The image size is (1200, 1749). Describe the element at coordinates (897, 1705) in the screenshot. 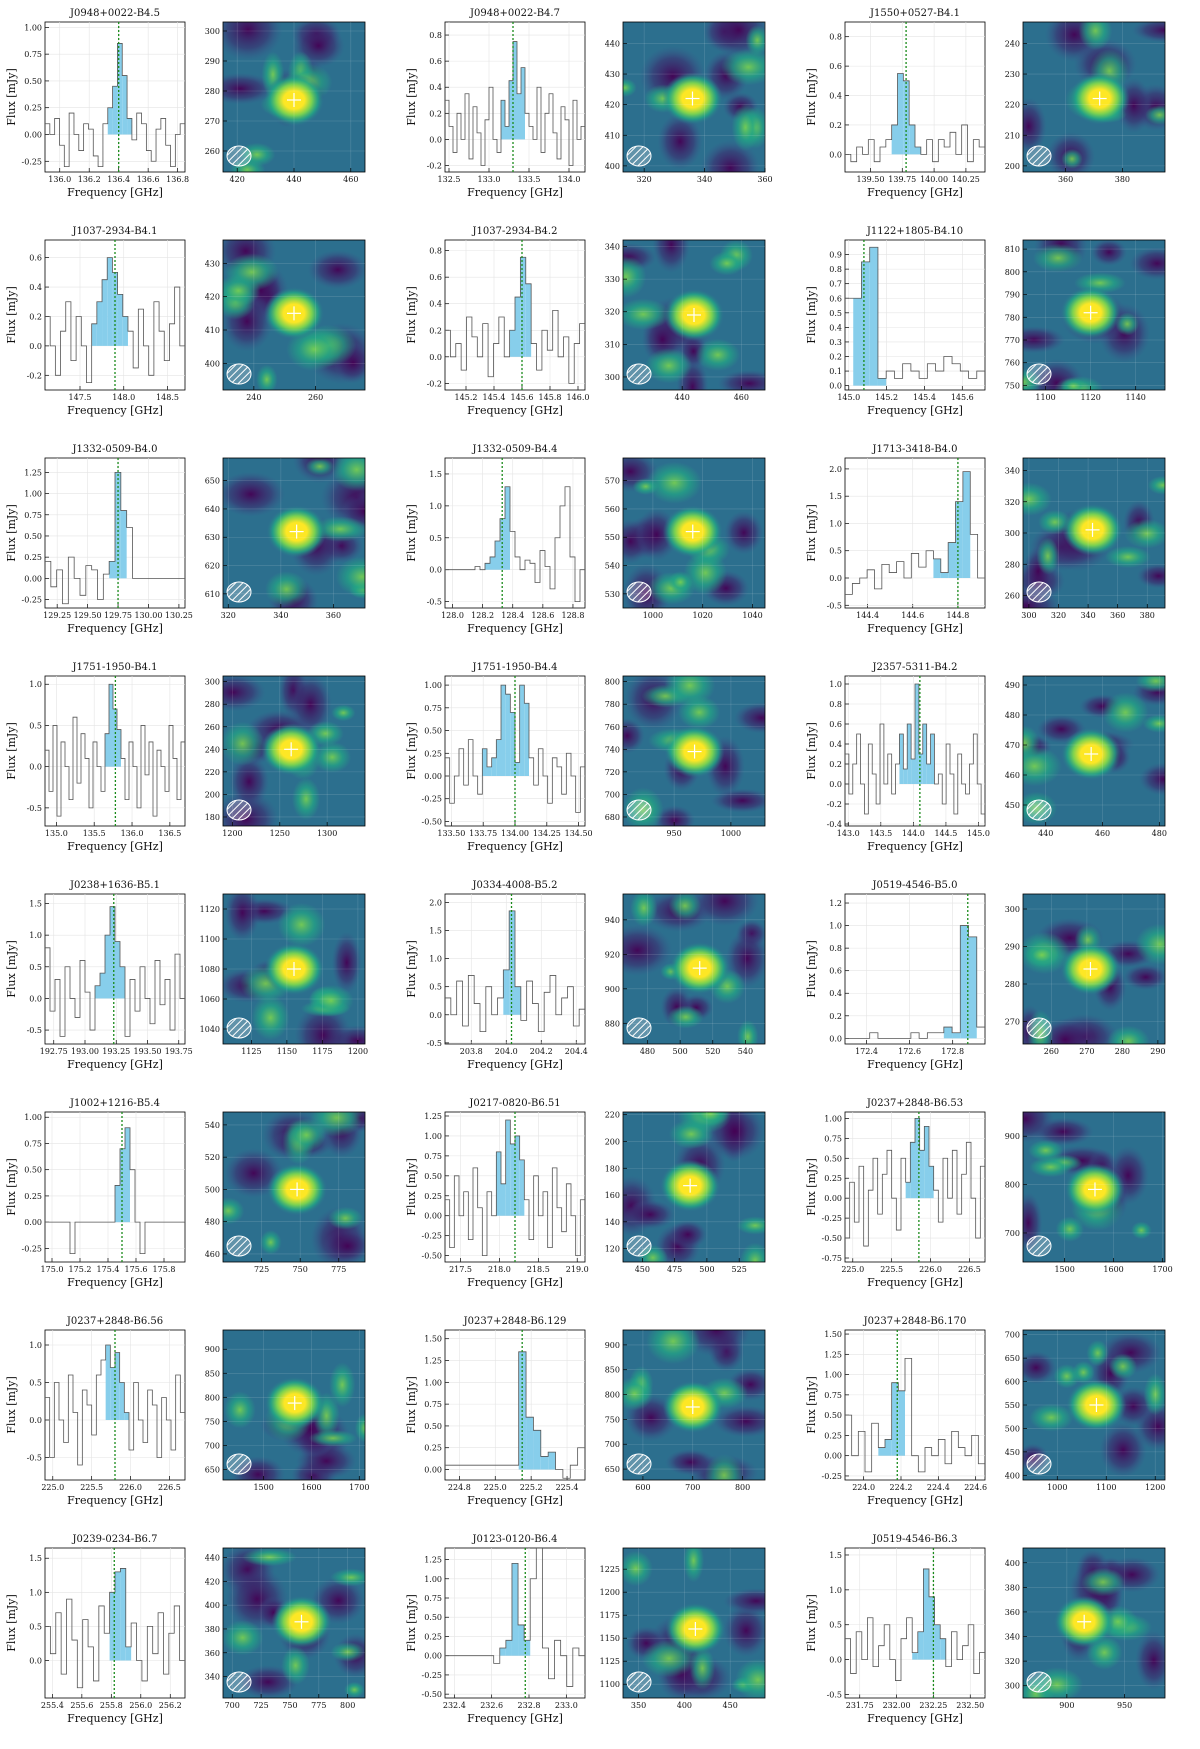

I see `x-tick-label: 232.00` at that location.